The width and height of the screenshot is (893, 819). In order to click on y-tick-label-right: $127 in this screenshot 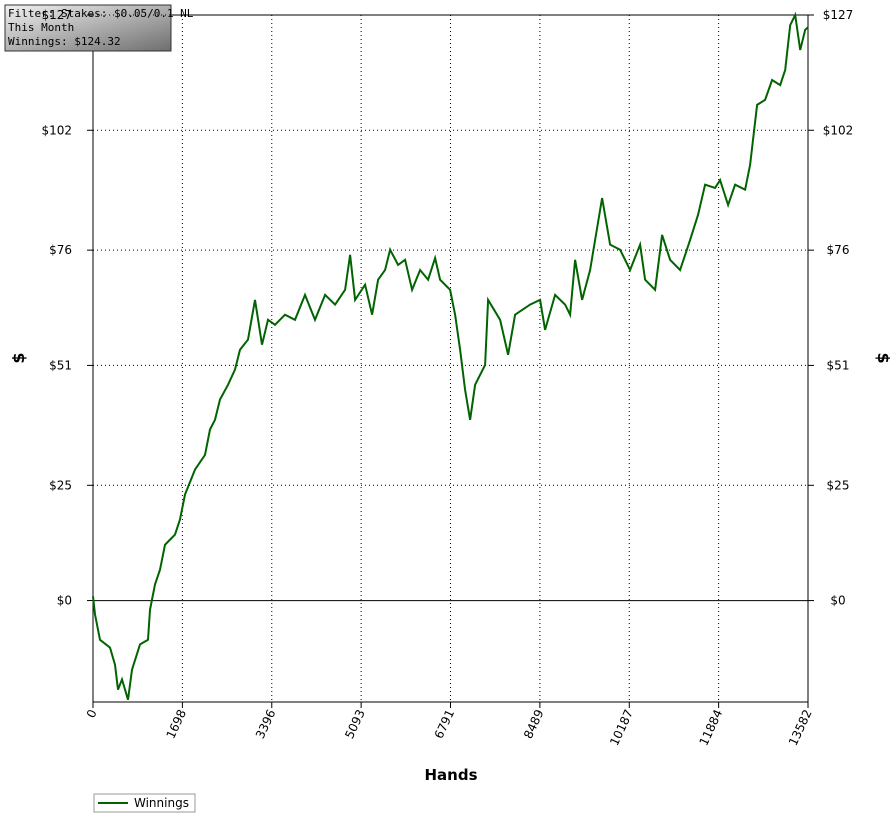, I will do `click(838, 15)`.